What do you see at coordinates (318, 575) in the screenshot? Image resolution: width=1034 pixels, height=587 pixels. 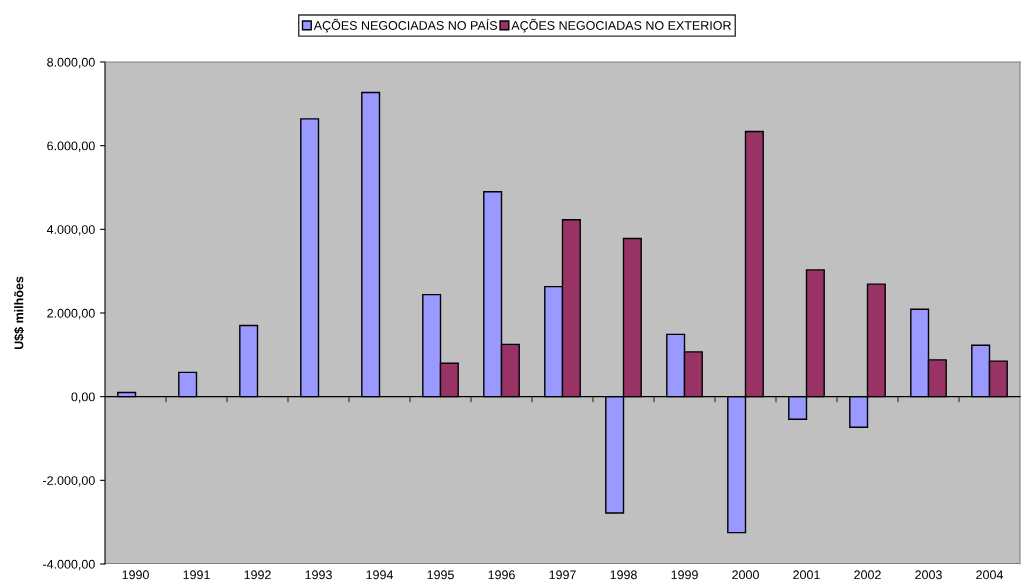 I see `x-tick-label: 1993` at bounding box center [318, 575].